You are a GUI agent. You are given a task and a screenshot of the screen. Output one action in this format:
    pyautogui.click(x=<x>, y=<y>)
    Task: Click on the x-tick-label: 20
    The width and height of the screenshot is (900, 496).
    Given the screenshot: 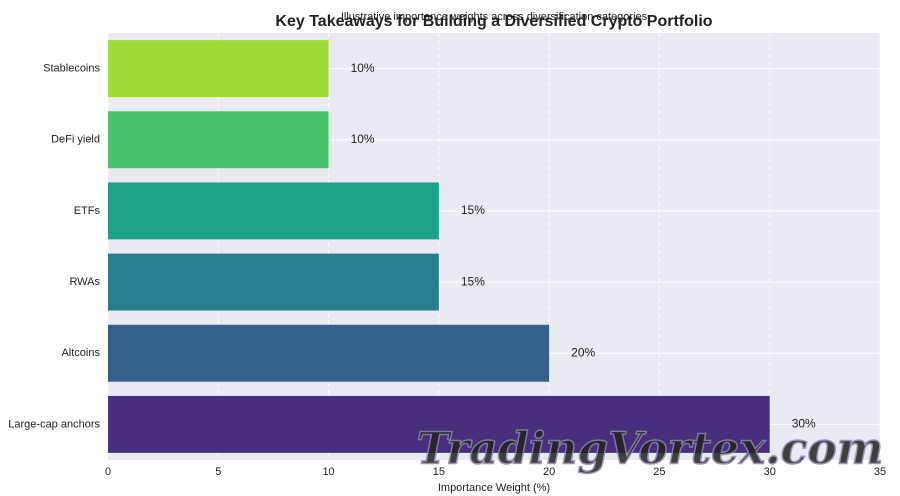 What is the action you would take?
    pyautogui.click(x=549, y=472)
    